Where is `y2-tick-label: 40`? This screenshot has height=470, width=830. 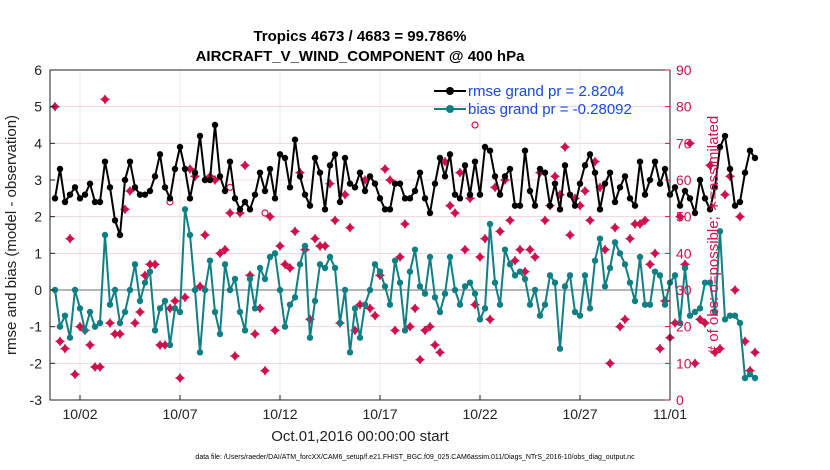 y2-tick-label: 40 is located at coordinates (684, 253).